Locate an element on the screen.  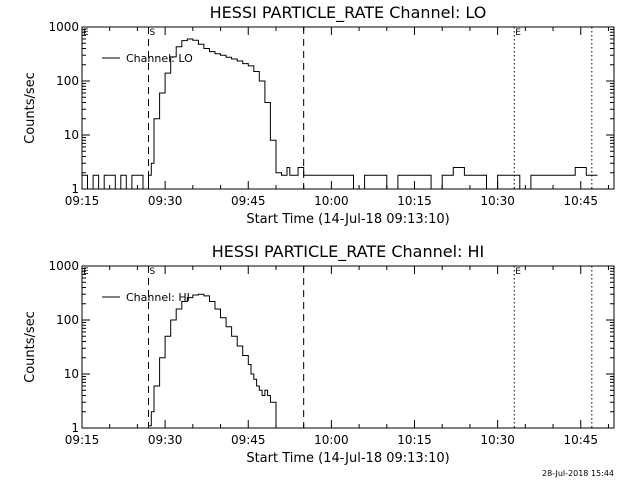
legend-label: Channel: LO is located at coordinates (159, 58).